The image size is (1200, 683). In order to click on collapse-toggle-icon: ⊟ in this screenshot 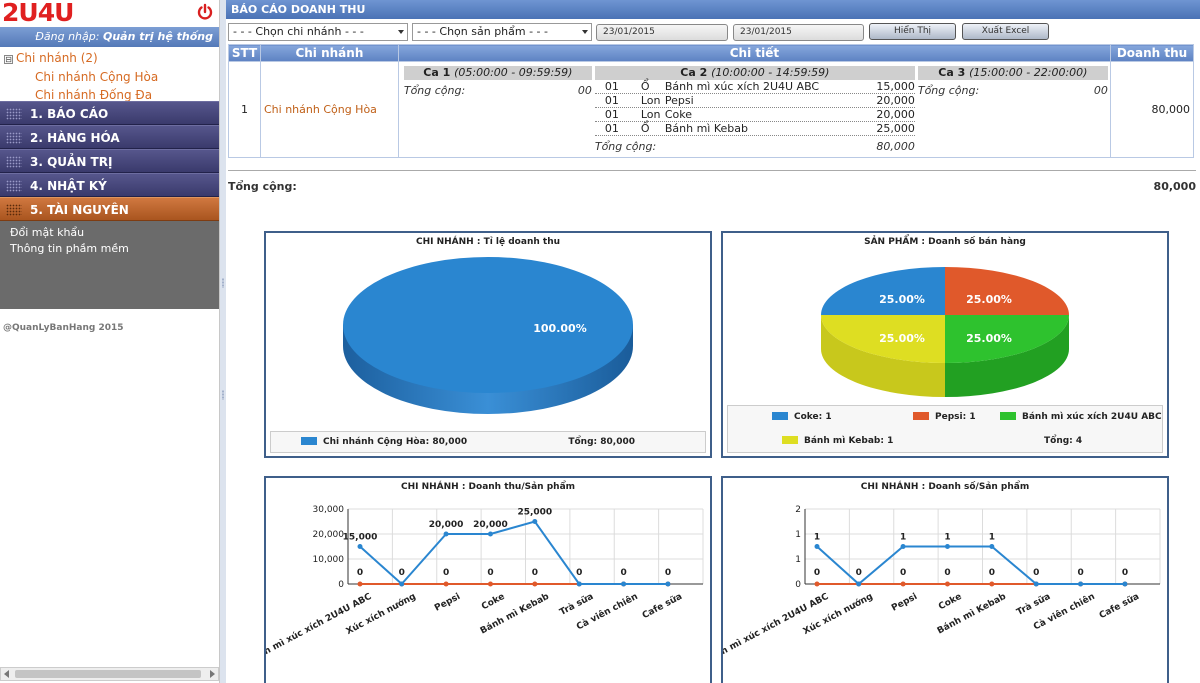, I will do `click(8, 59)`.